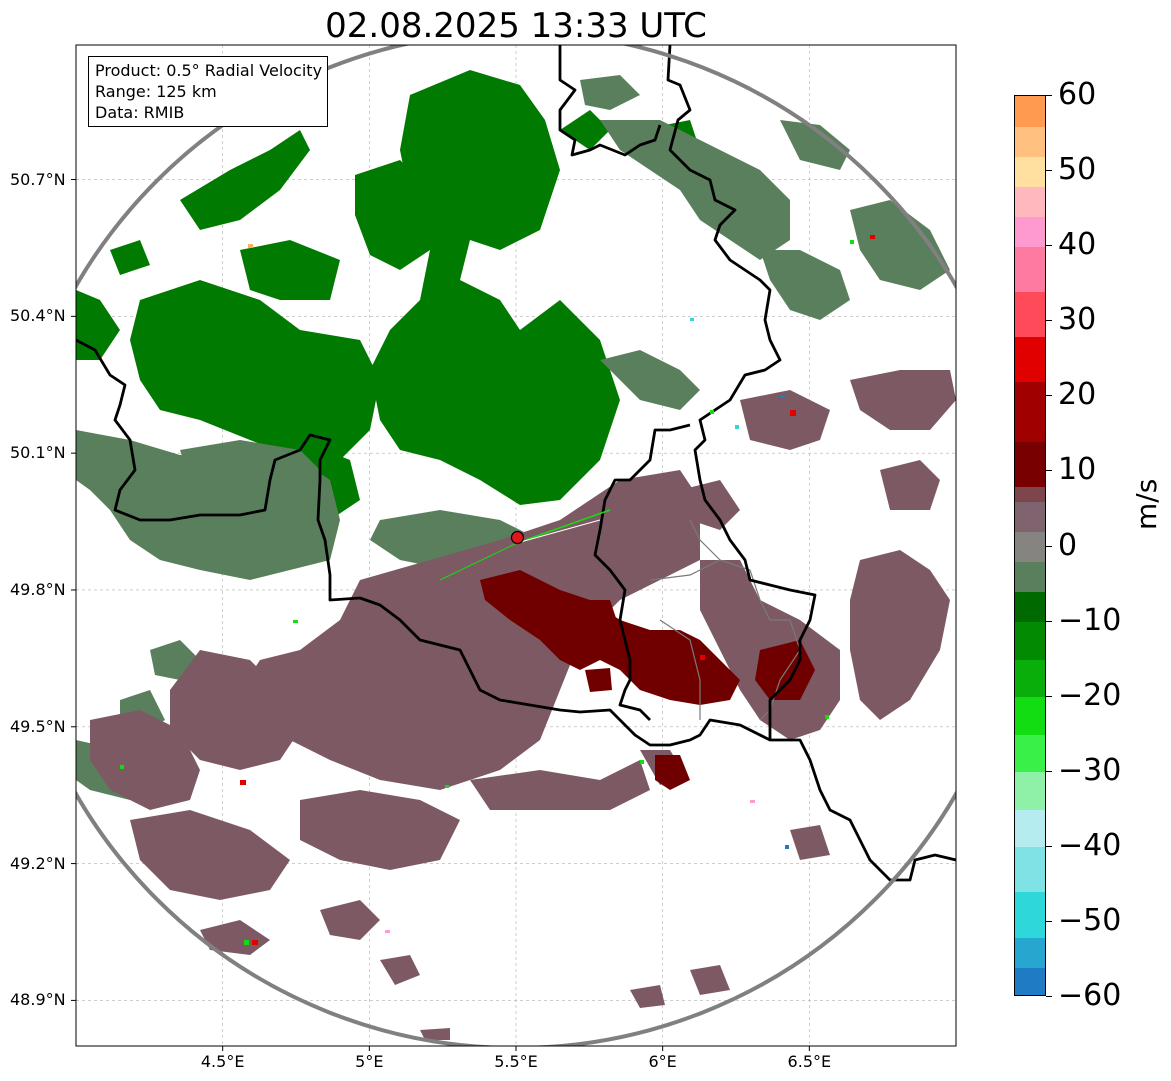 Image resolution: width=1171 pixels, height=1081 pixels. Describe the element at coordinates (38, 179) in the screenshot. I see `lat-tick-label: 50.7°N` at that location.